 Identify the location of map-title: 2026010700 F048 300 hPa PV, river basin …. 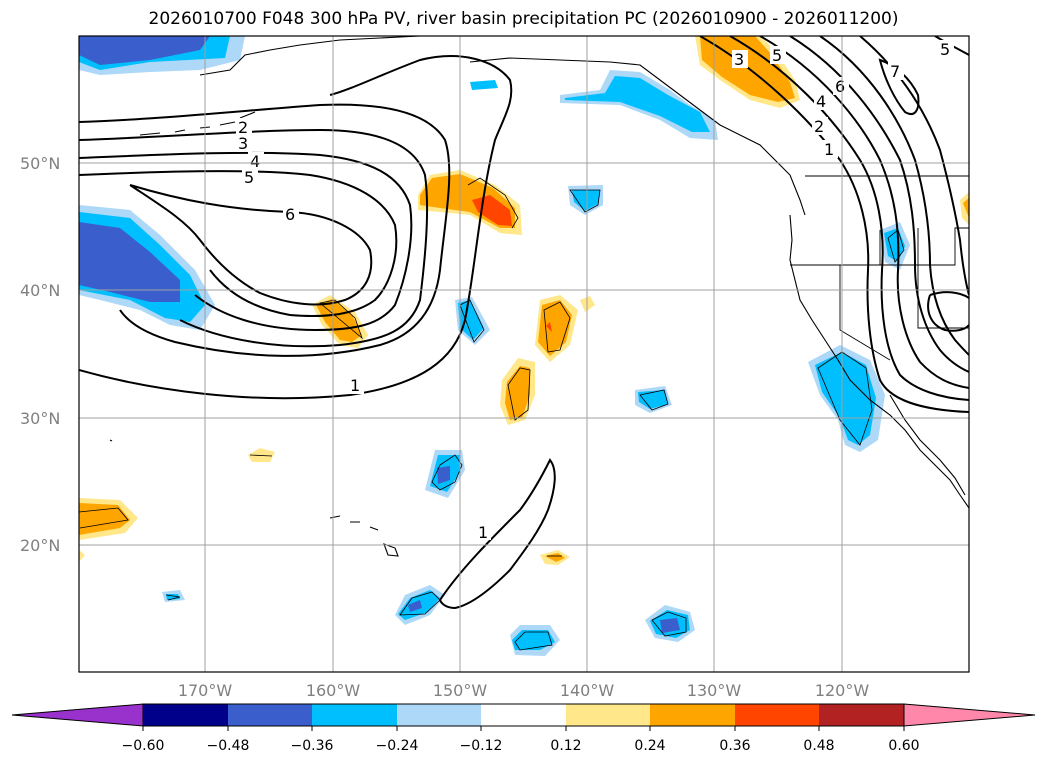
(523, 19).